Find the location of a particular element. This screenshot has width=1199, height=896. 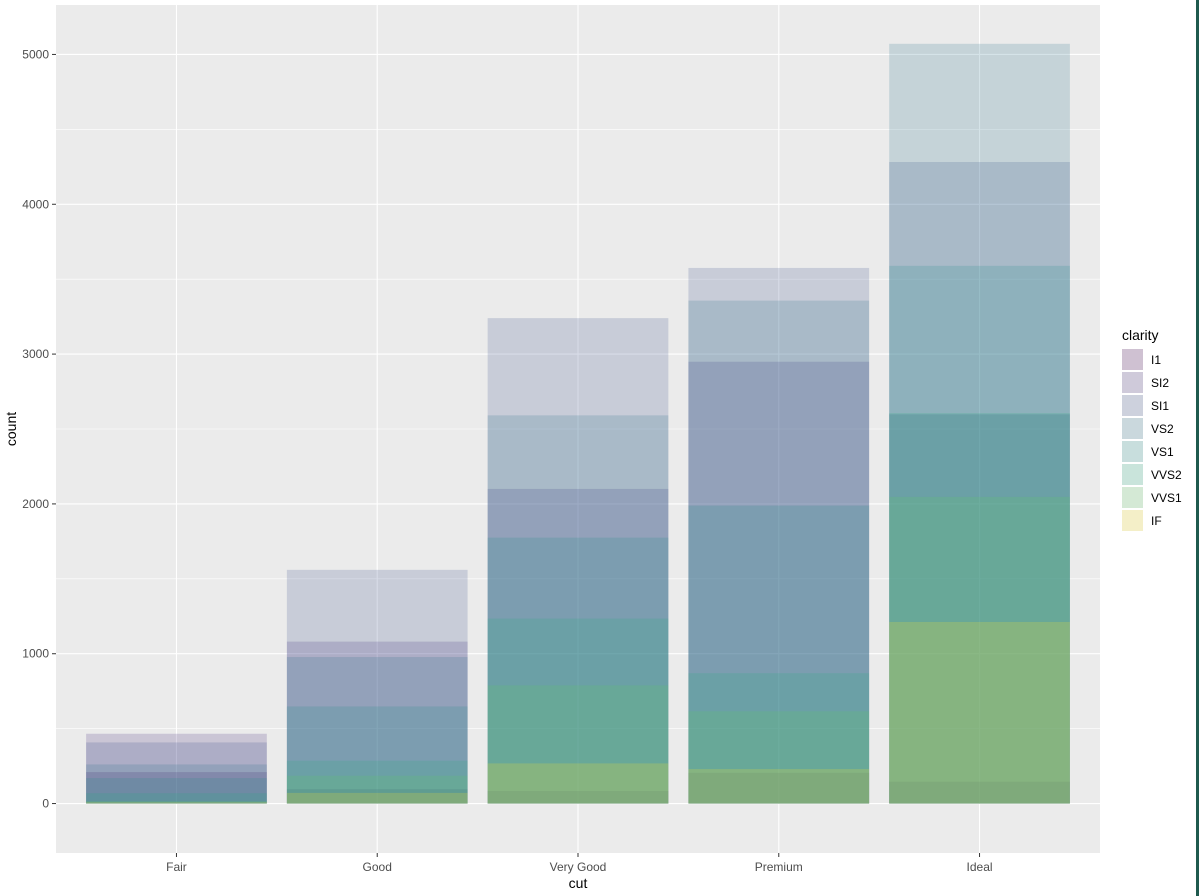

legend-key-vs2 is located at coordinates (1132, 428).